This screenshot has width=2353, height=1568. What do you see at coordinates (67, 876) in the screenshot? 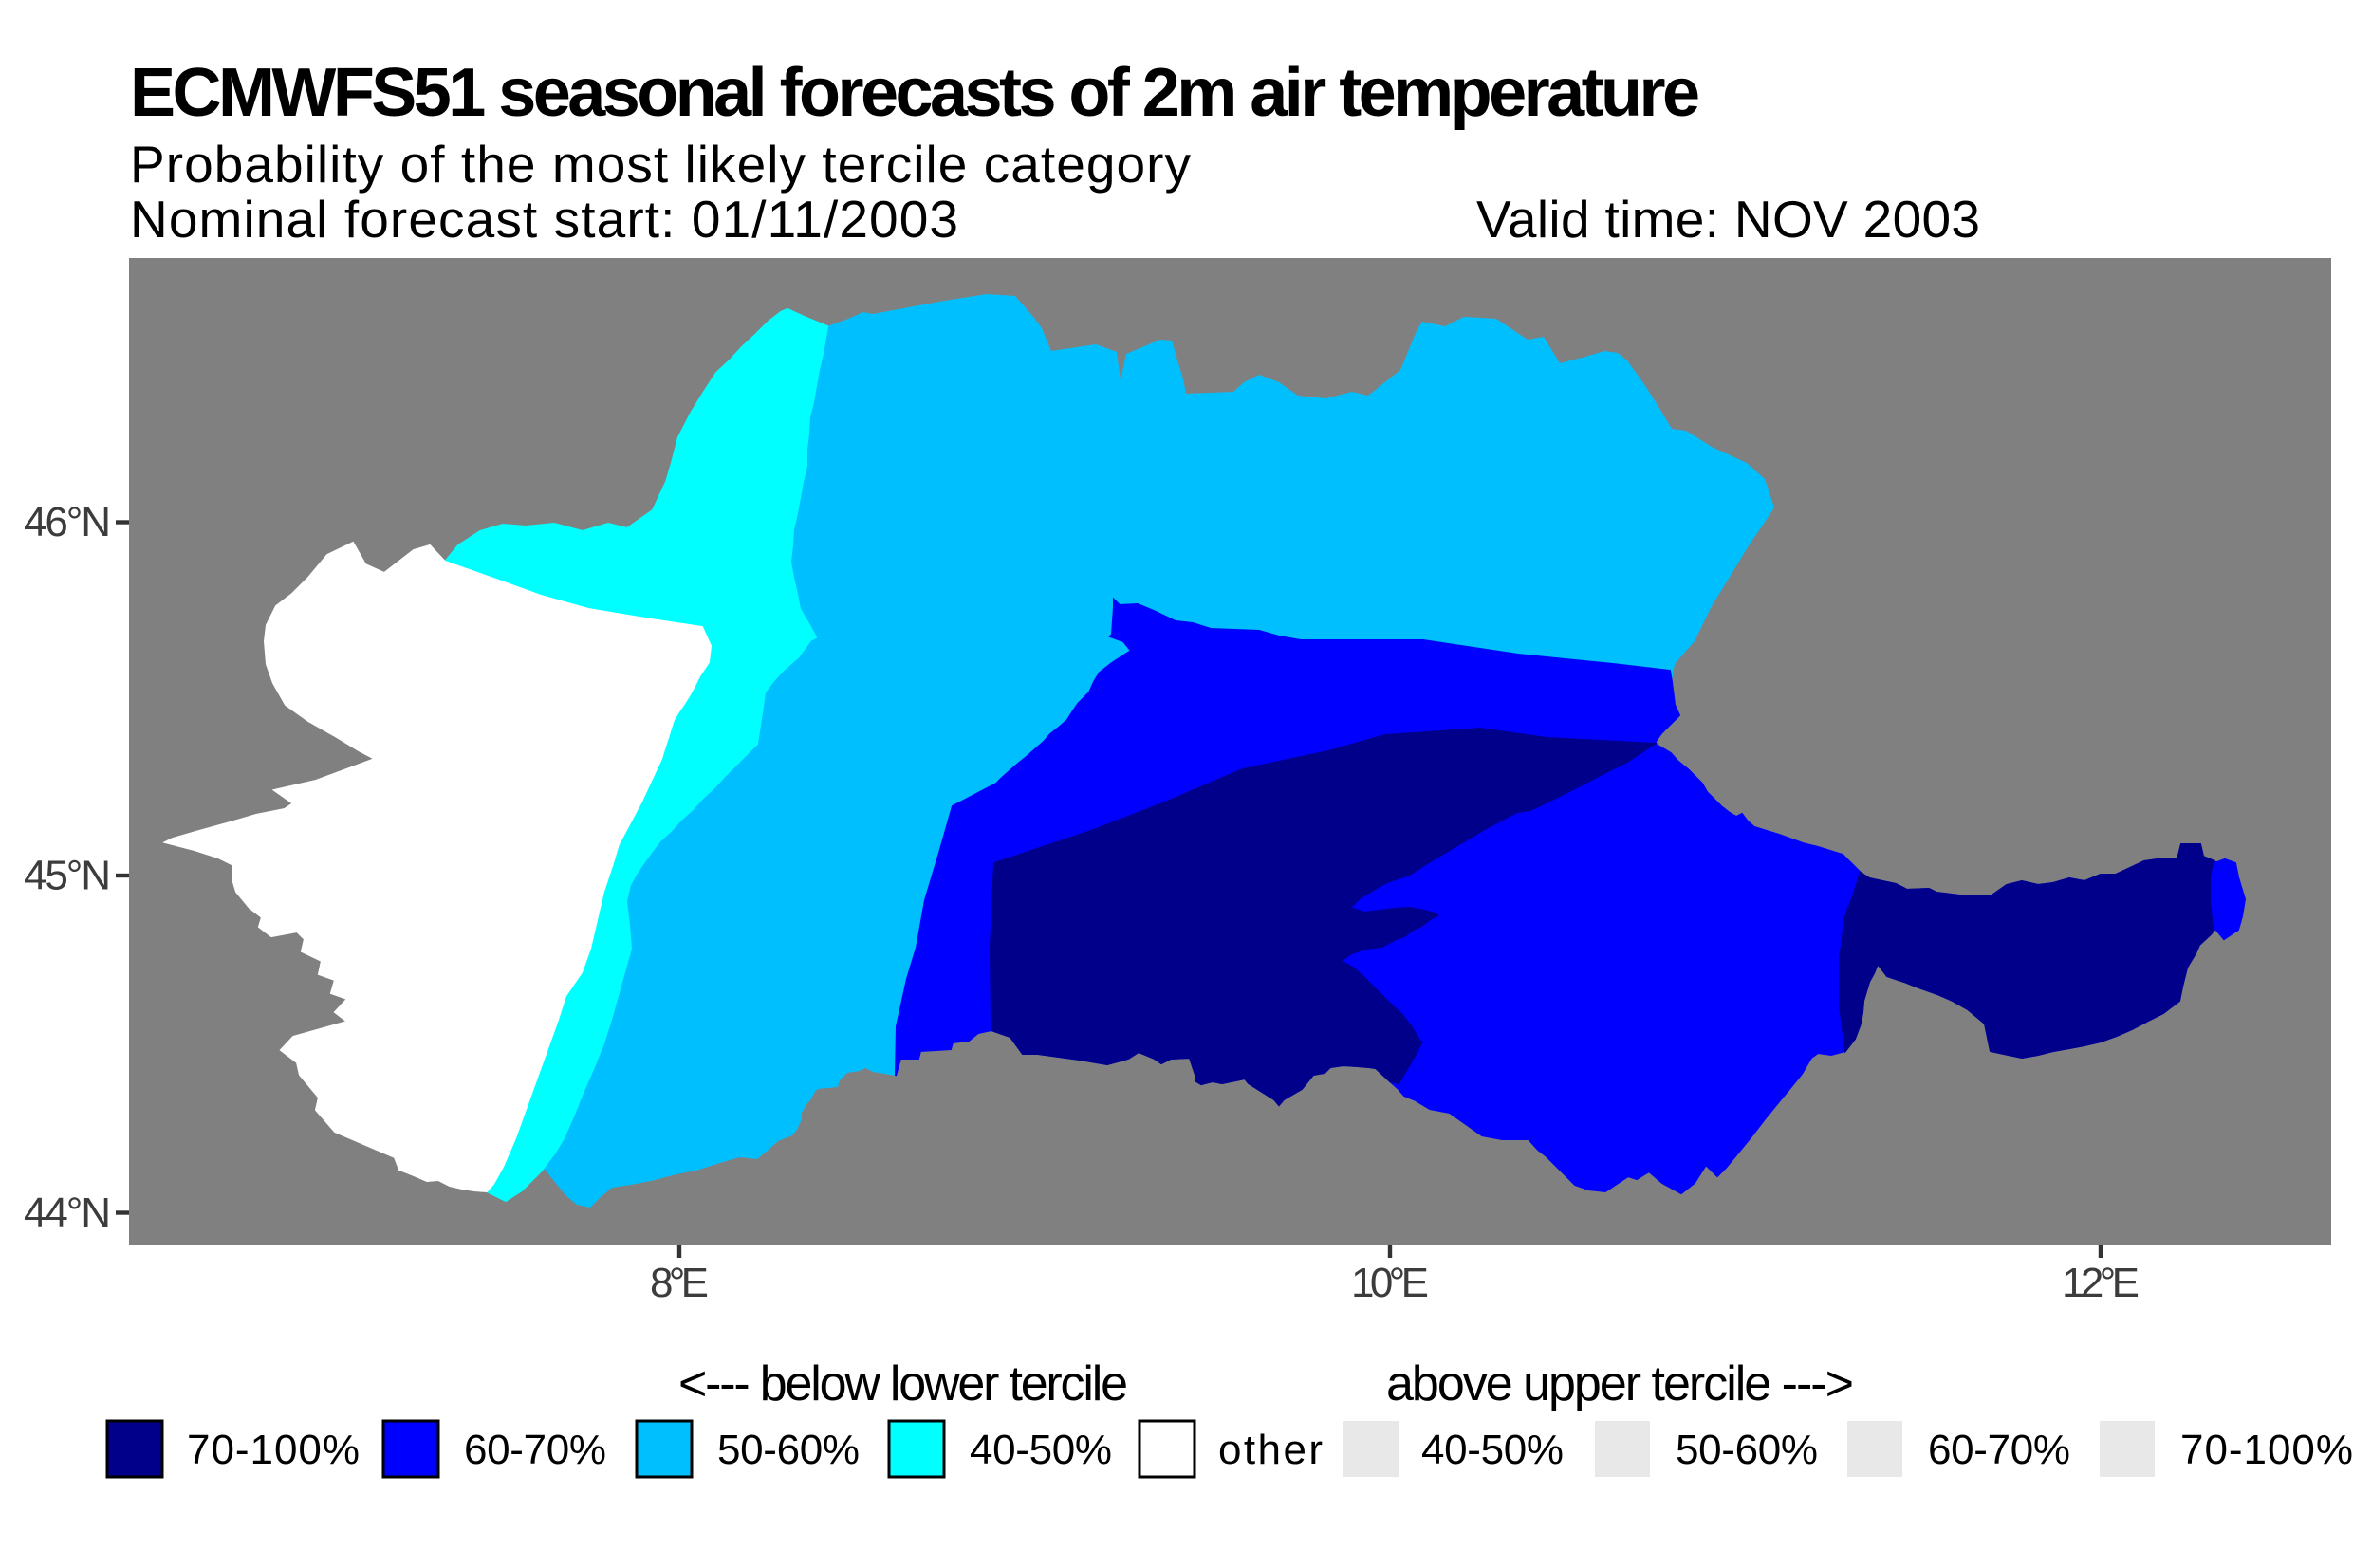
I see `svg-text: 45°N` at bounding box center [67, 876].